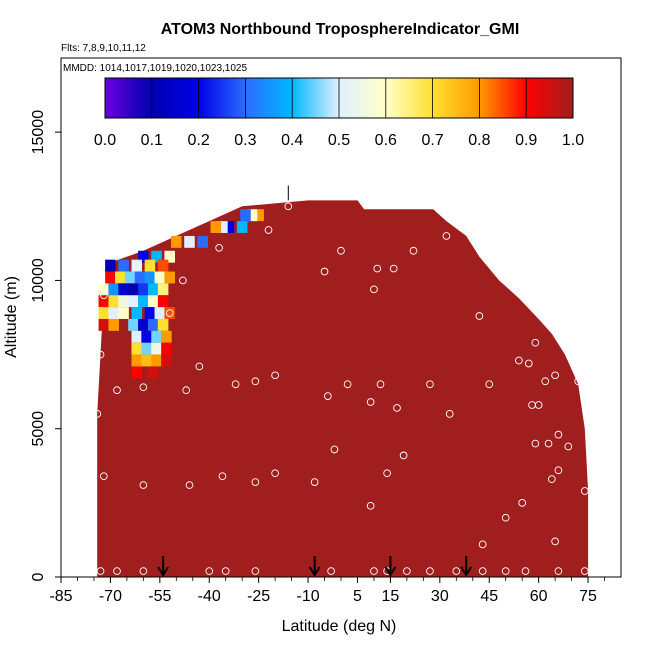  Describe the element at coordinates (152, 140) in the screenshot. I see `colorbar-tick-label: 0.1` at that location.